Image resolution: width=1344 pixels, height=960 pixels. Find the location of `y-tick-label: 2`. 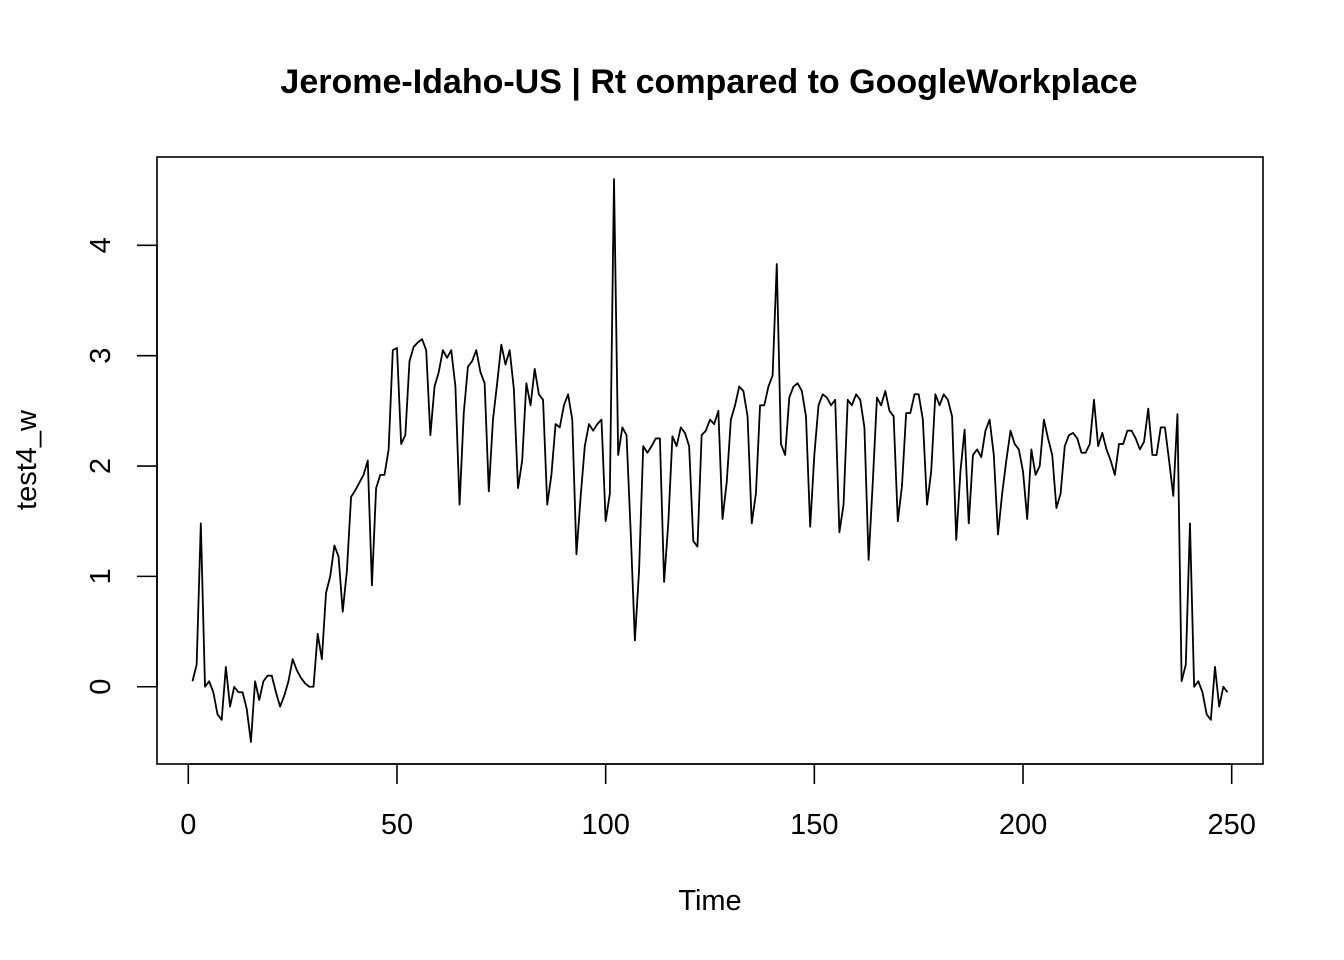

y-tick-label: 2 is located at coordinates (101, 466).